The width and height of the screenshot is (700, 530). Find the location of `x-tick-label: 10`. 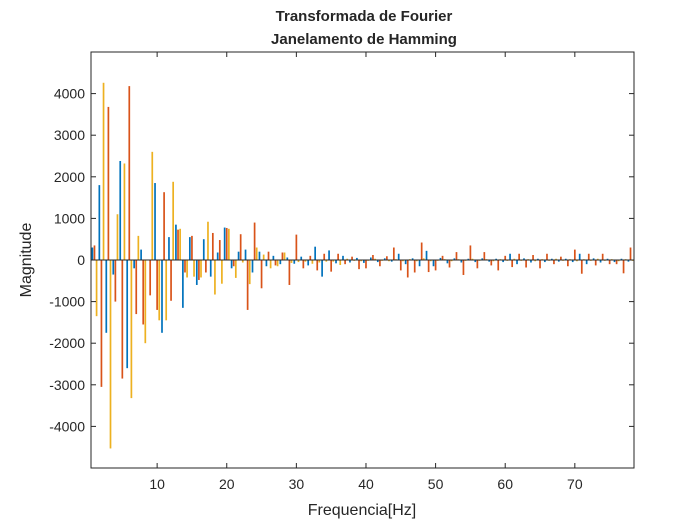

x-tick-label: 10 is located at coordinates (157, 484).